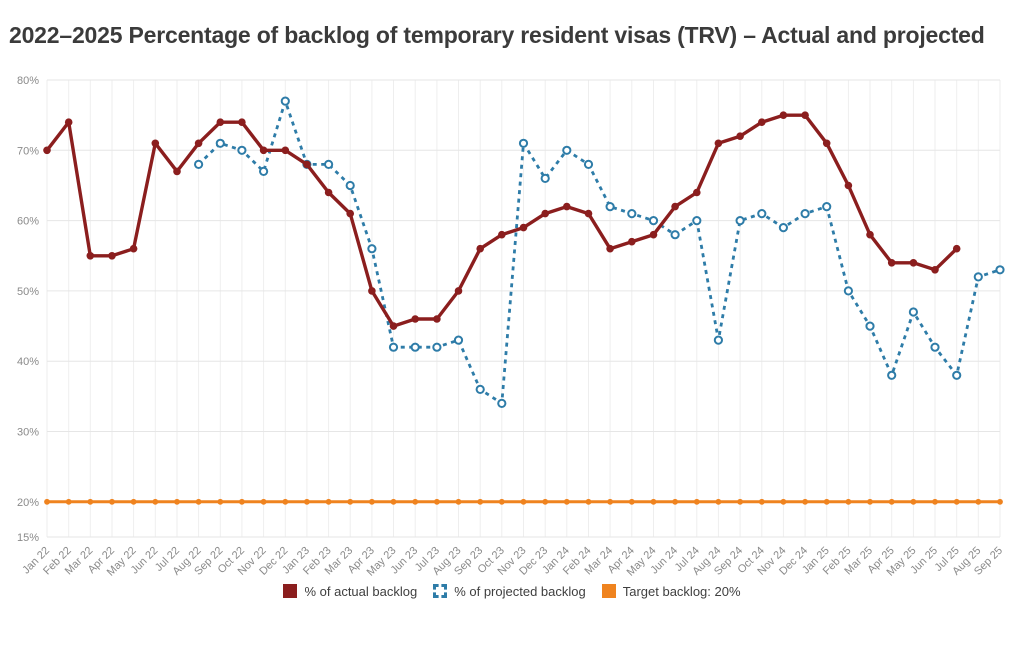 Image resolution: width=1024 pixels, height=669 pixels. Describe the element at coordinates (28, 221) in the screenshot. I see `y-tick-label: 60%` at that location.